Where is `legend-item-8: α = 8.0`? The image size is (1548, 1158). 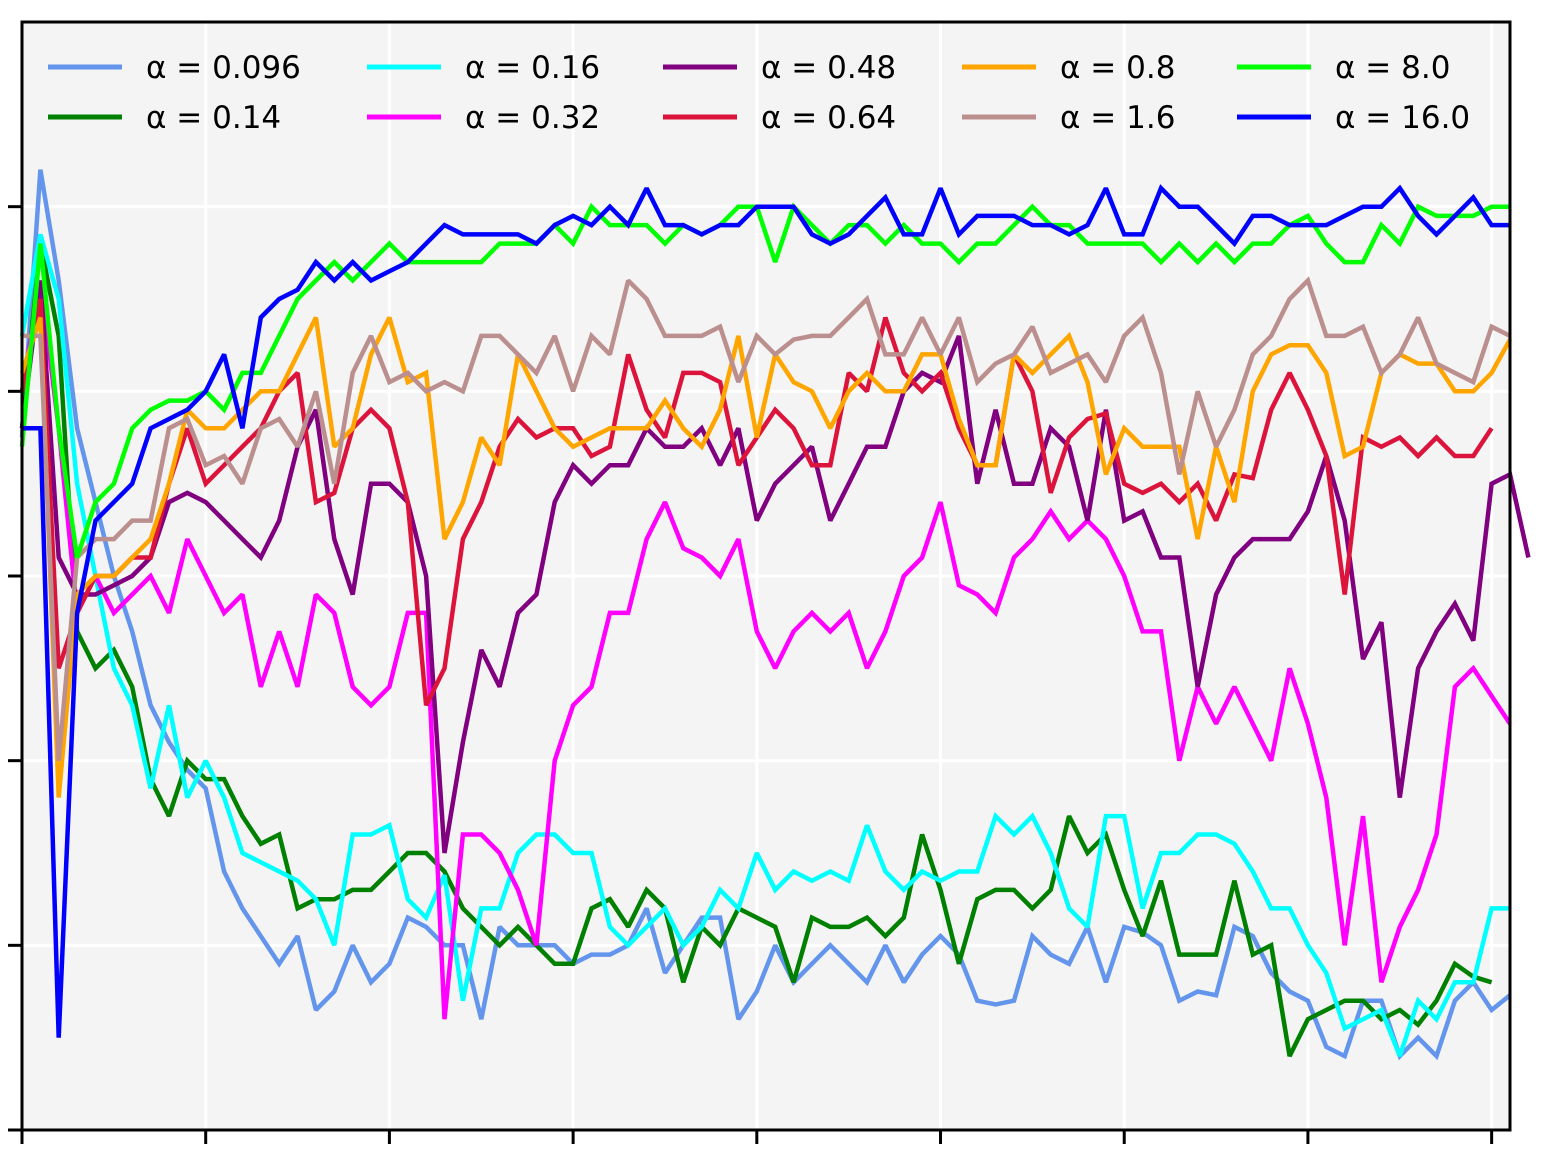 legend-item-8: α = 8.0 is located at coordinates (1343, 68).